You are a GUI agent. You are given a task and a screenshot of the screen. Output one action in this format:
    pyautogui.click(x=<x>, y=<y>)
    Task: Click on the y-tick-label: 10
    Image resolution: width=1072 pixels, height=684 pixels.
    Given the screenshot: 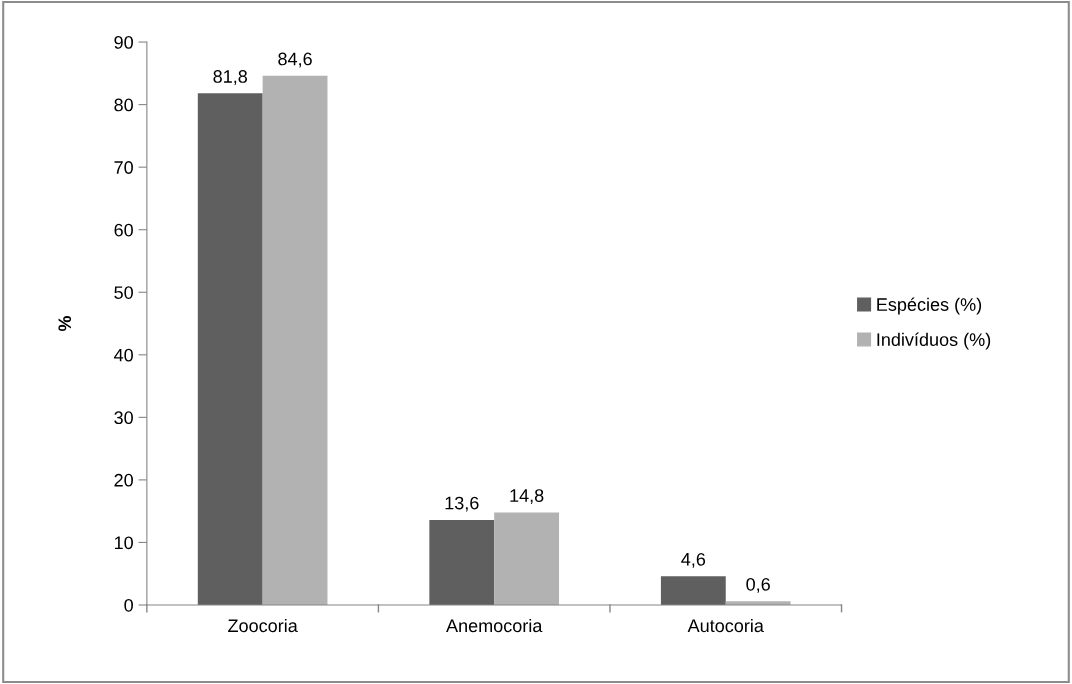 What is the action you would take?
    pyautogui.click(x=123, y=543)
    